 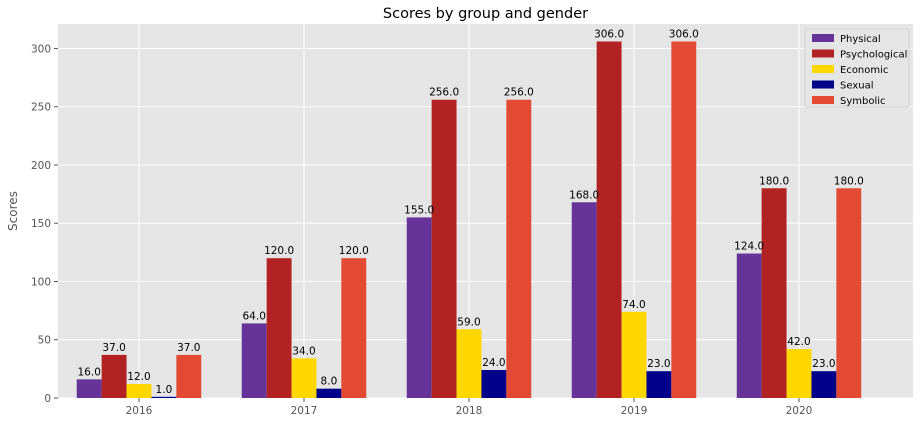 What do you see at coordinates (138, 377) in the screenshot?
I see `data-label: 12.0` at bounding box center [138, 377].